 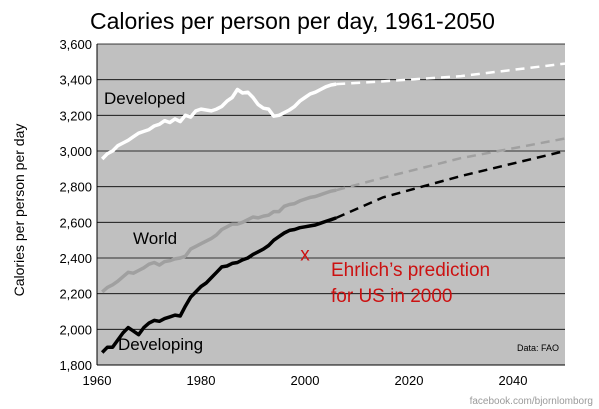 What do you see at coordinates (75, 115) in the screenshot?
I see `y-tick-label: 3,200` at bounding box center [75, 115].